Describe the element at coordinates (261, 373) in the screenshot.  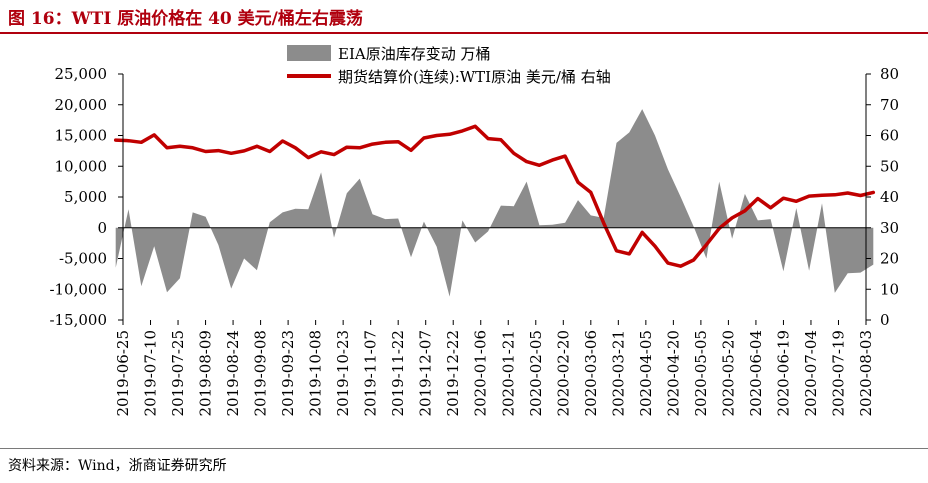
I see `x-tick-label: 2019-09-08` at that location.